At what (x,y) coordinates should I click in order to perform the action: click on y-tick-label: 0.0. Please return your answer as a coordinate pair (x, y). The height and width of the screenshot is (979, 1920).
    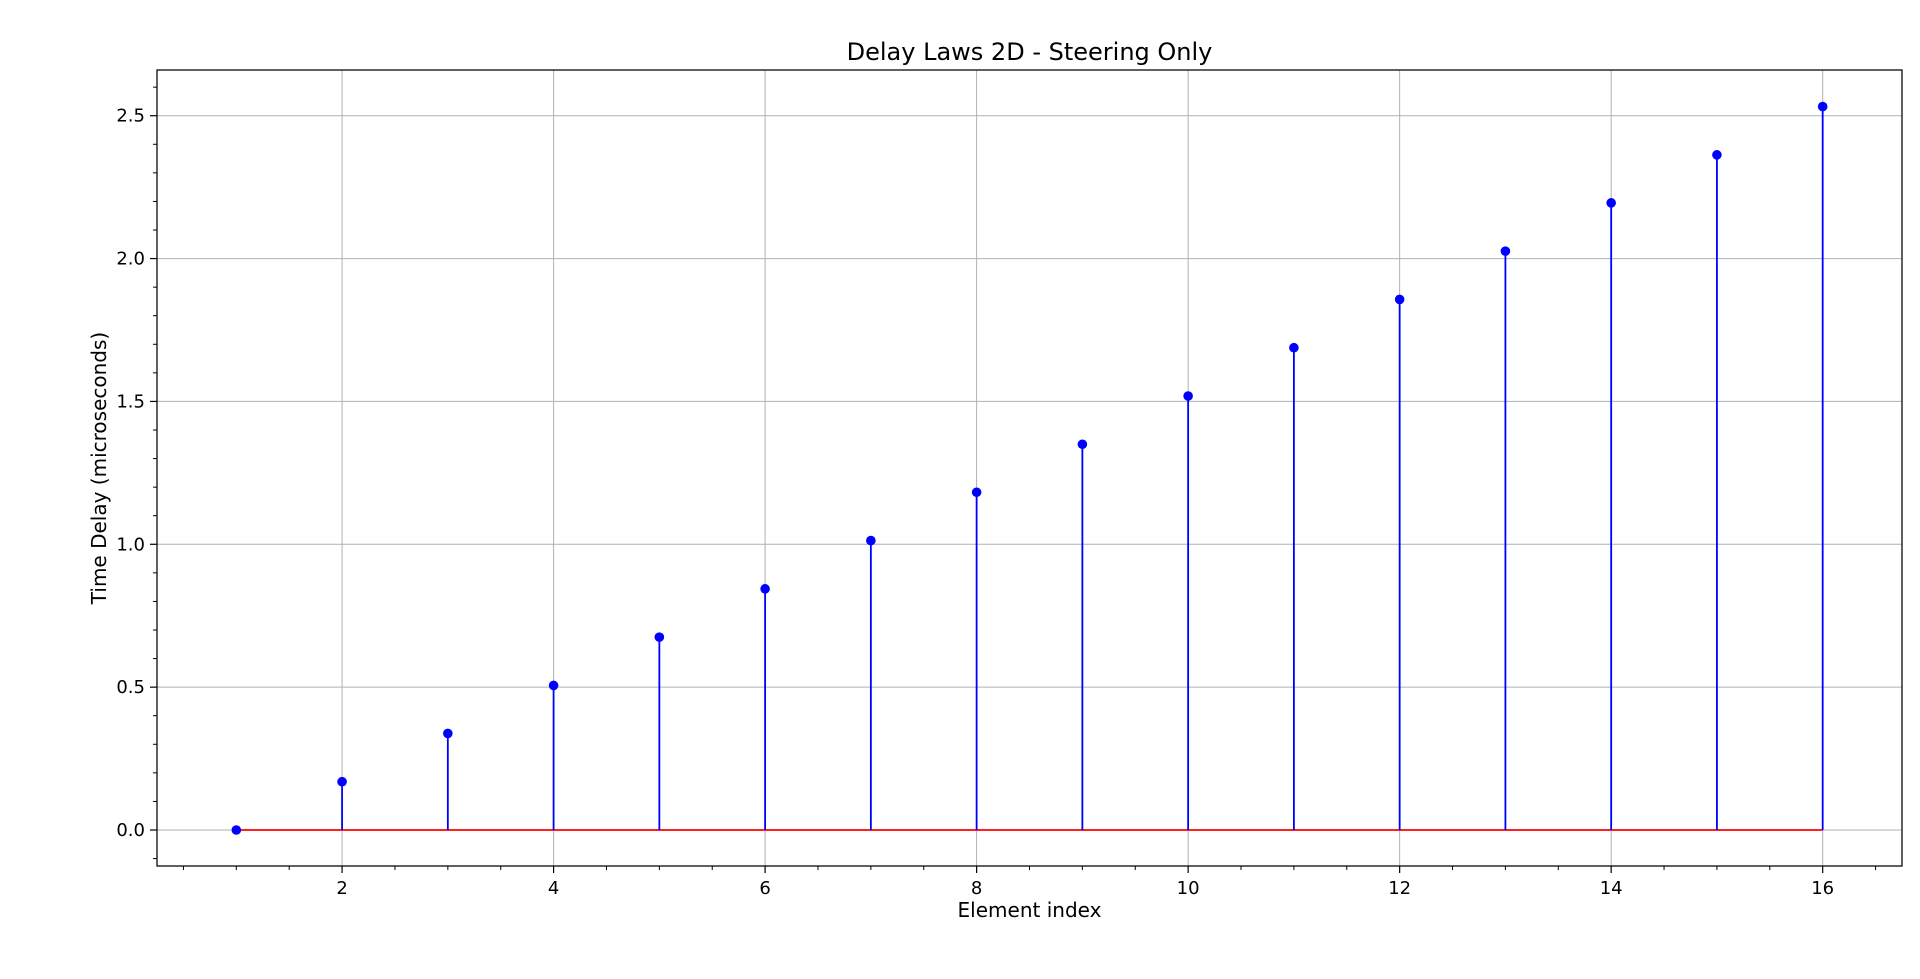
    Looking at the image, I should click on (130, 830).